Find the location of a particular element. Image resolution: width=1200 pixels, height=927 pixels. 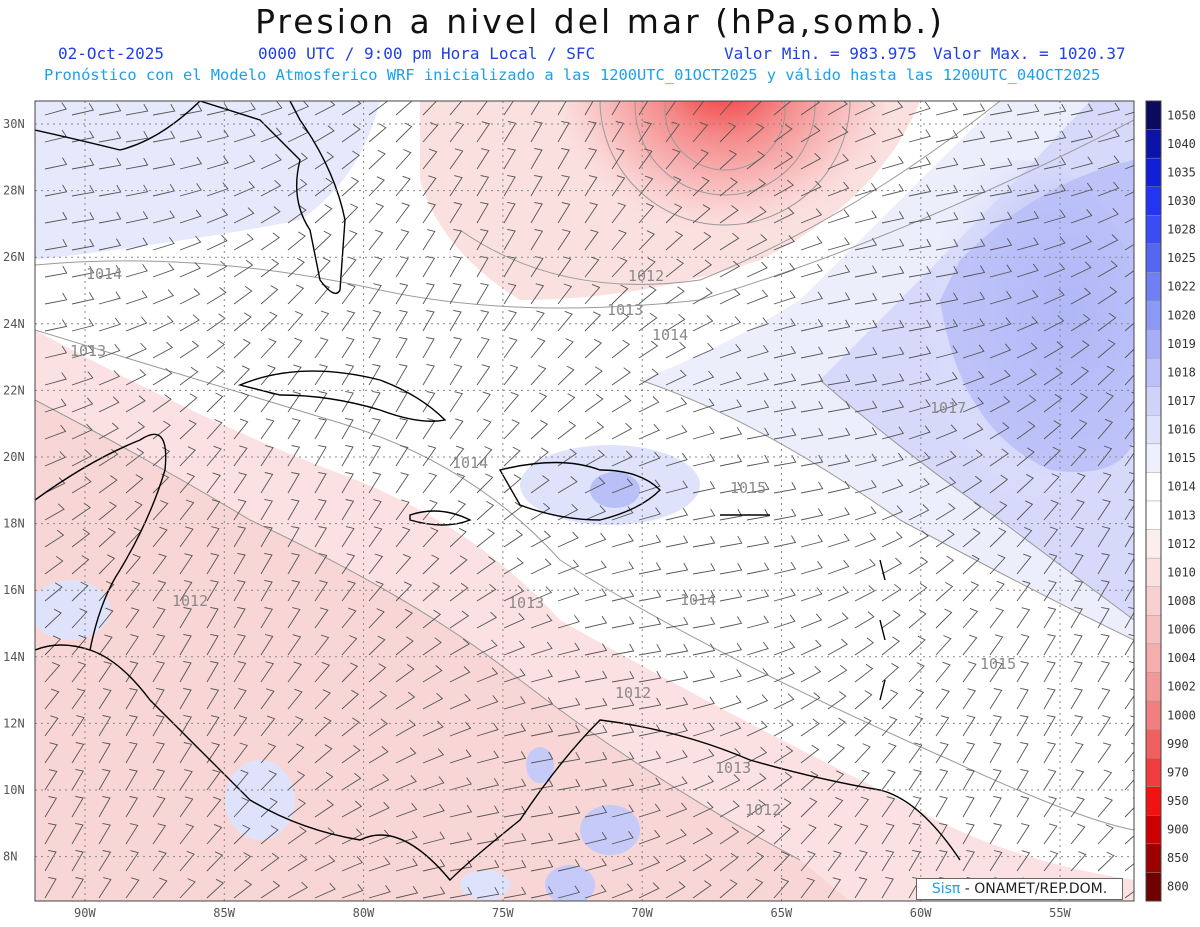

latitude-label: 18N is located at coordinates (14, 524).